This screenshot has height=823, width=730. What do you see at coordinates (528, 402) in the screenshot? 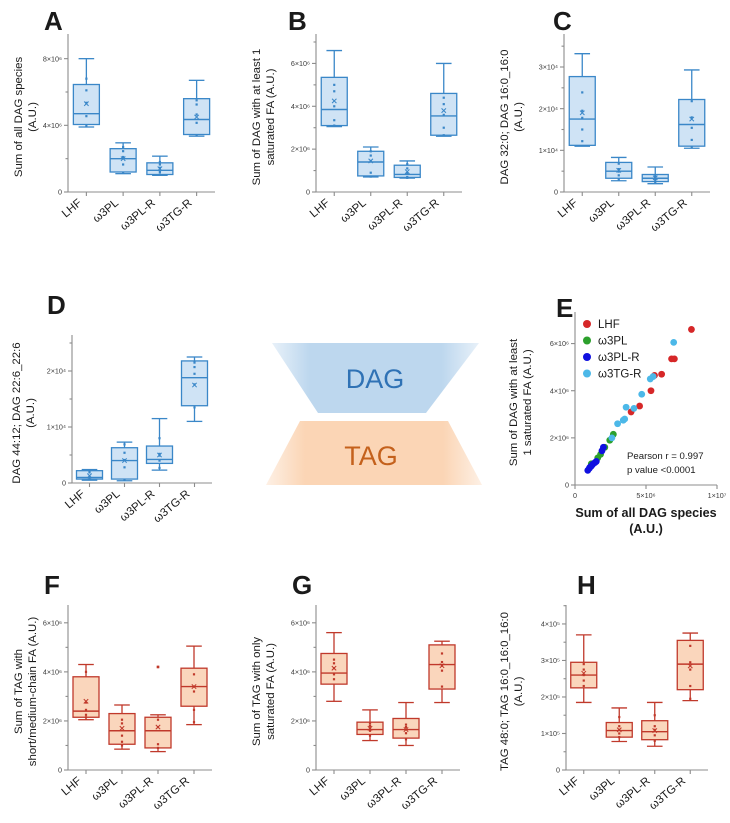
I see `y-axis-label-line2: 1 saturated FA (A.U.)` at bounding box center [528, 402].